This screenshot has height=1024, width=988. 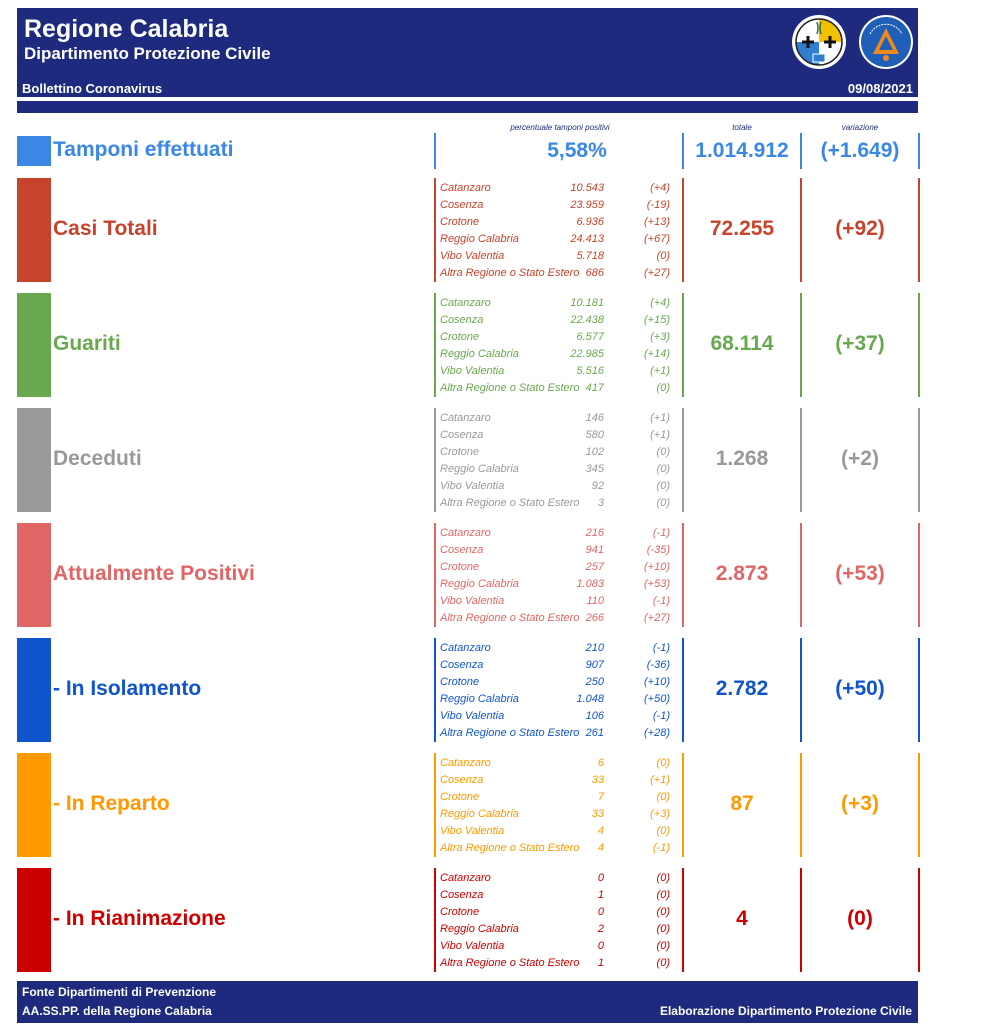 I want to click on footer-source: Fonte Dipartimenti di Prevenzione, so click(x=119, y=992).